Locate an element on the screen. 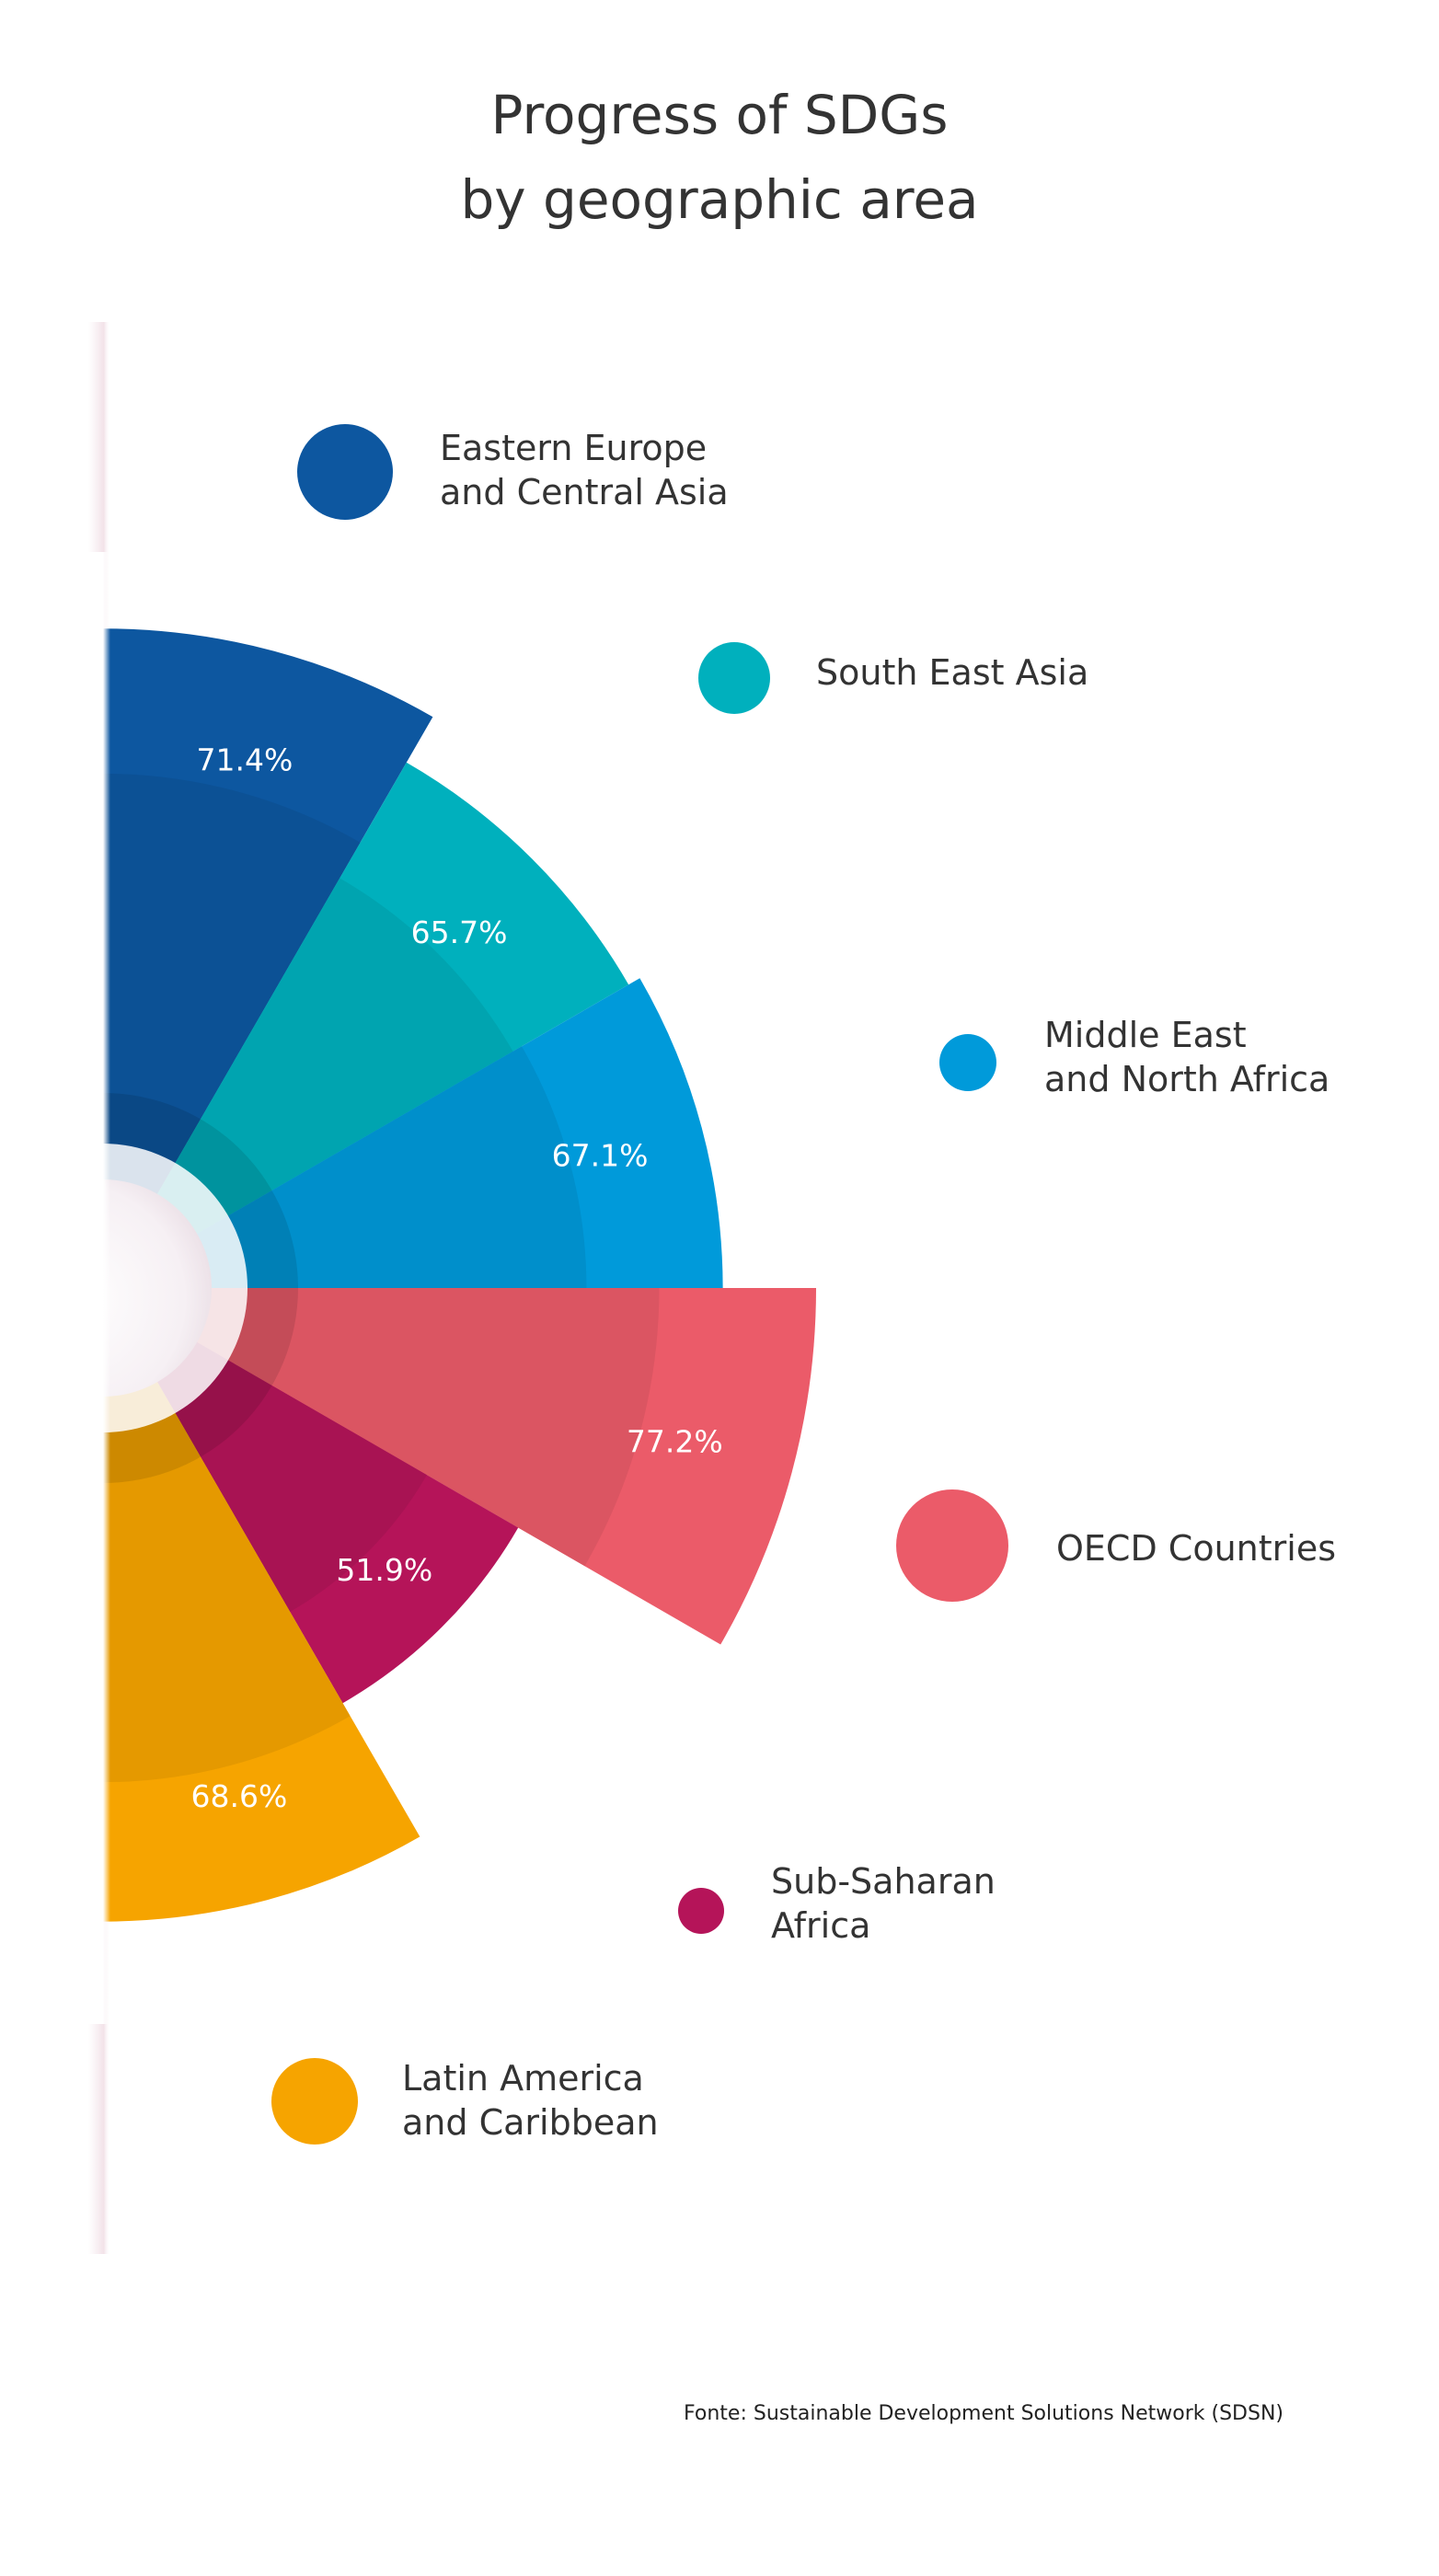 The image size is (1439, 2576). left-fade is located at coordinates (107, 1288).